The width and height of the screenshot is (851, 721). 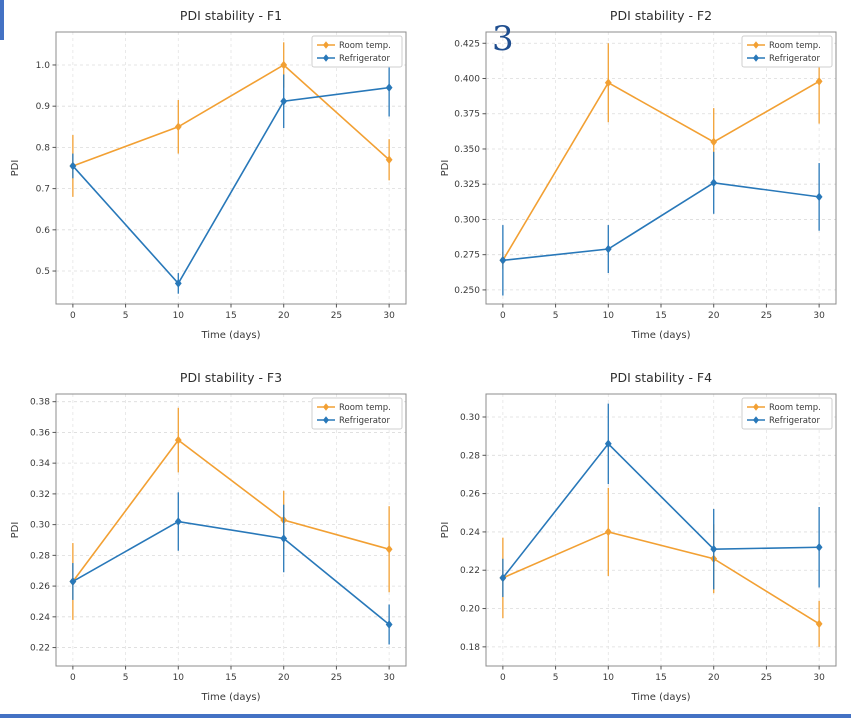 I want to click on y-tick-label: 0.300, so click(x=467, y=220).